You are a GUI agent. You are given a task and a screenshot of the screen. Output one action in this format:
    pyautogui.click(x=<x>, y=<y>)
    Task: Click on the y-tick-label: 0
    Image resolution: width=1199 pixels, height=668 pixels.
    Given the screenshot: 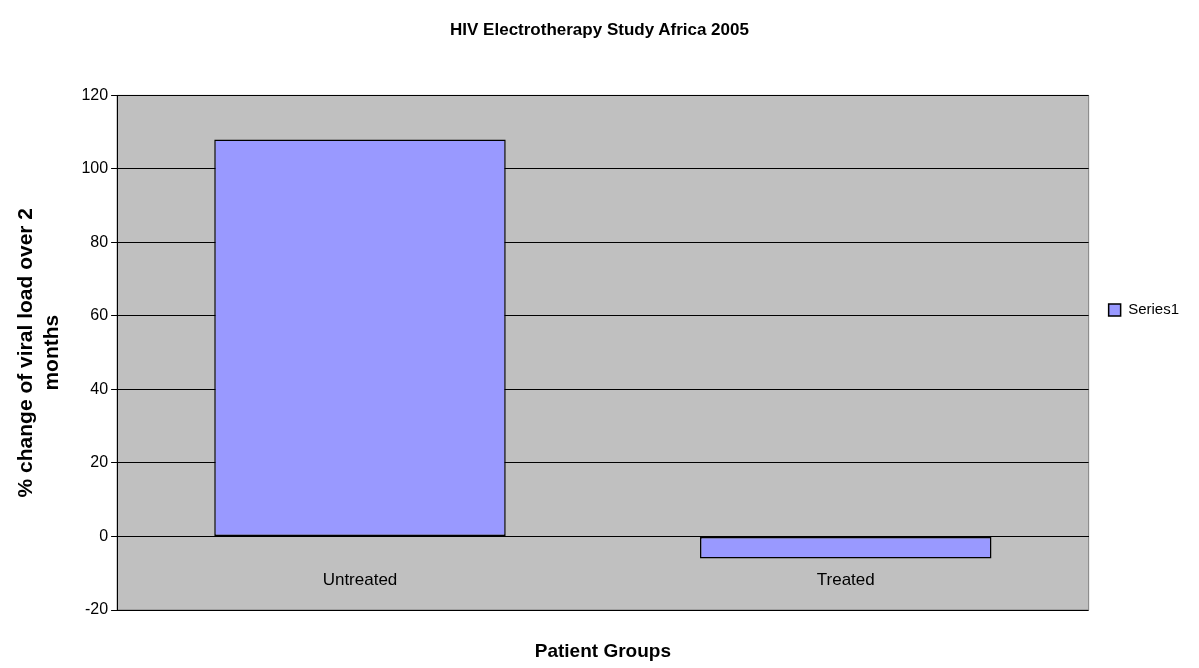 What is the action you would take?
    pyautogui.click(x=104, y=535)
    